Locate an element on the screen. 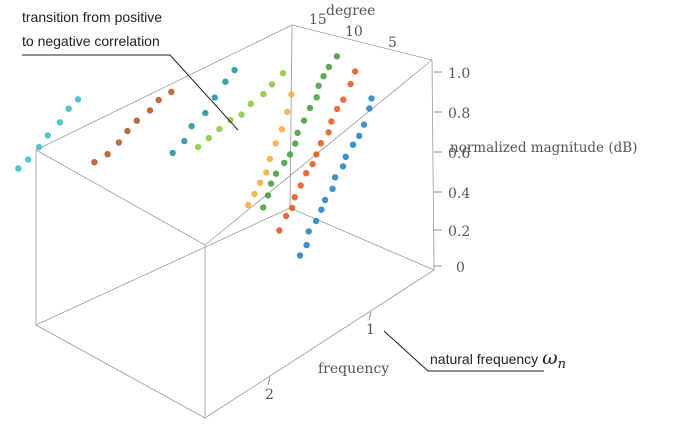 The width and height of the screenshot is (680, 427). frequency-axis: 1 2 frequency is located at coordinates (327, 357).